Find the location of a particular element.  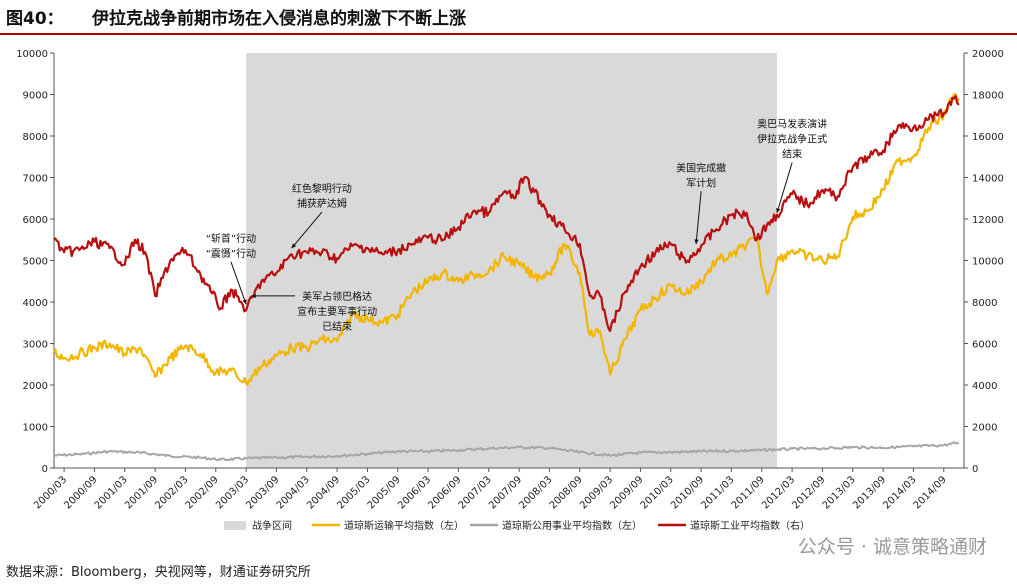

x-tick-label: 2014/09 is located at coordinates (930, 492).